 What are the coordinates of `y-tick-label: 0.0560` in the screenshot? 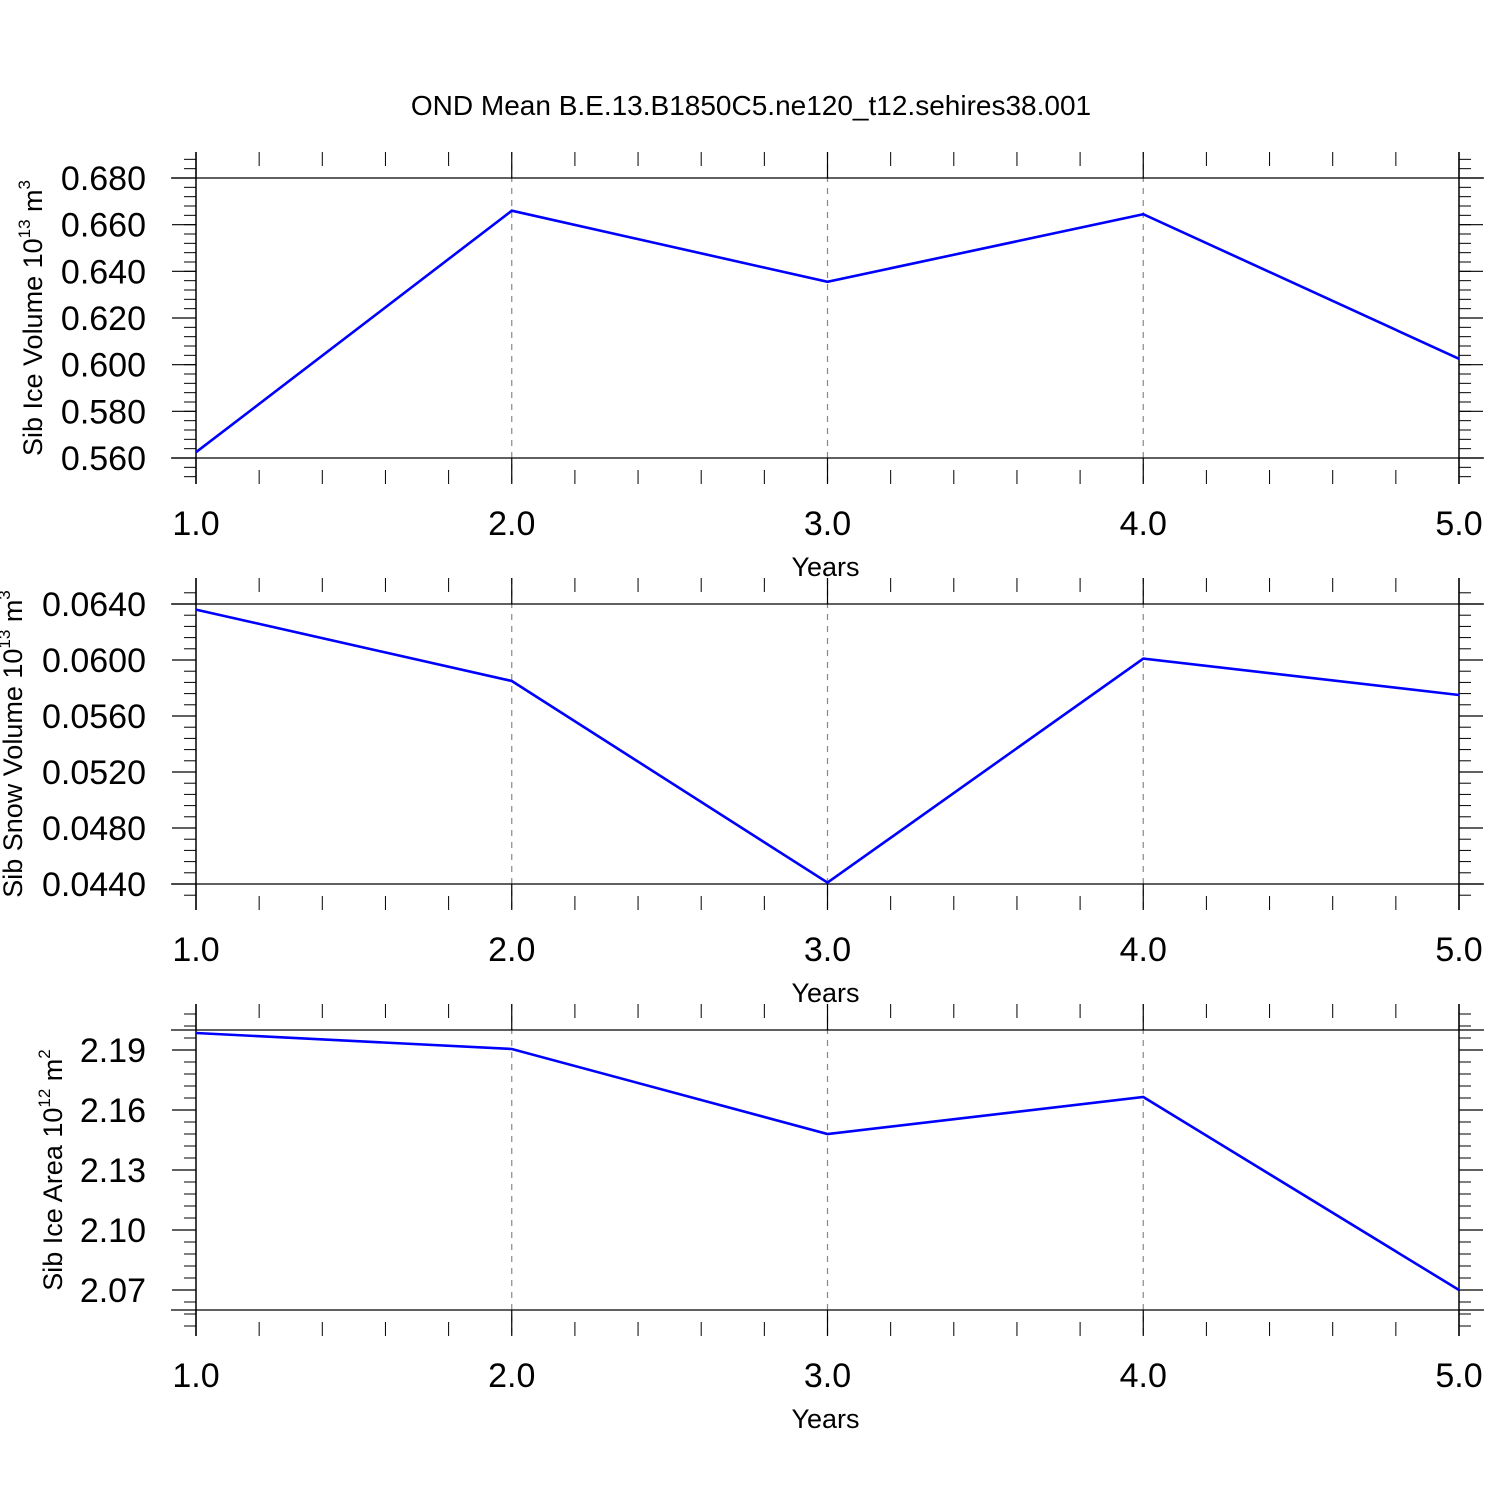 It's located at (94, 717).